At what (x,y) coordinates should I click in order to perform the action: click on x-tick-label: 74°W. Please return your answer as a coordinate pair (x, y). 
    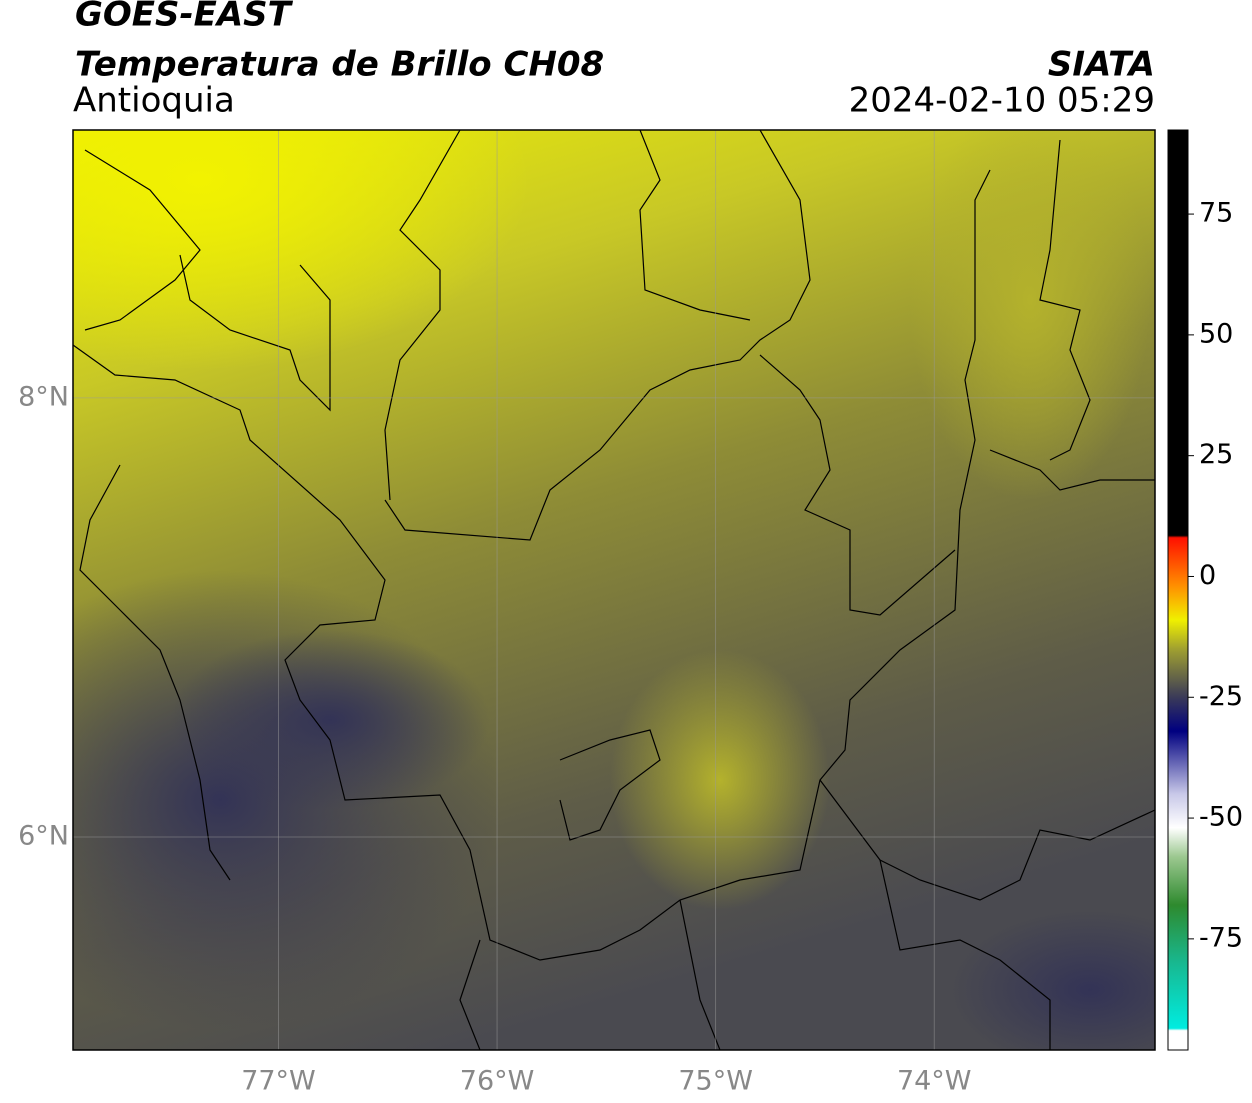
    Looking at the image, I should click on (934, 1081).